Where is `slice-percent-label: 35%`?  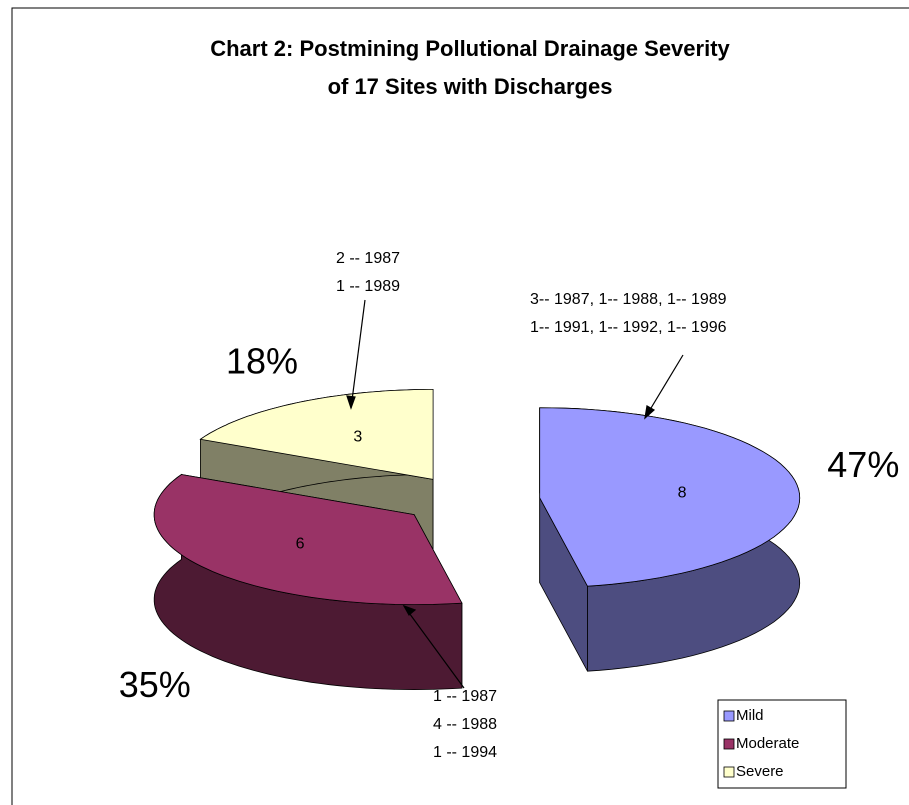
slice-percent-label: 35% is located at coordinates (155, 684).